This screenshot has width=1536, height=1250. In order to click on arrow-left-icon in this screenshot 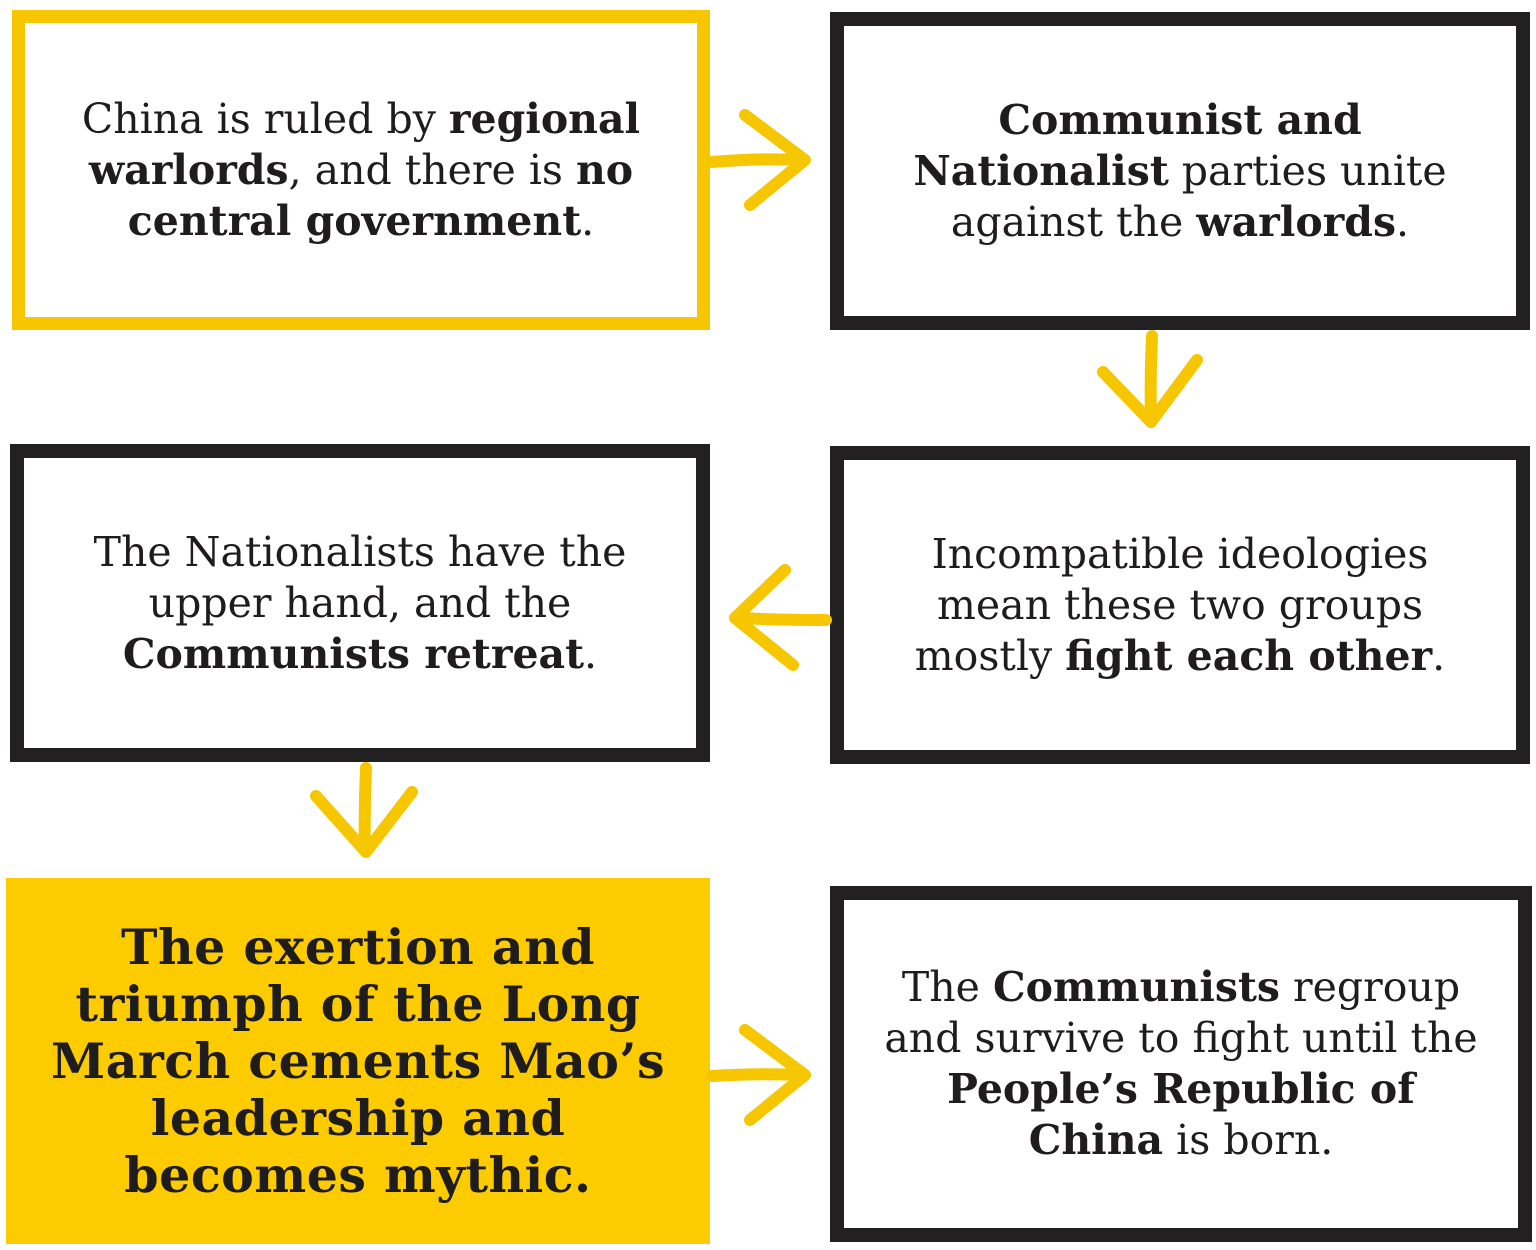, I will do `click(780, 617)`.